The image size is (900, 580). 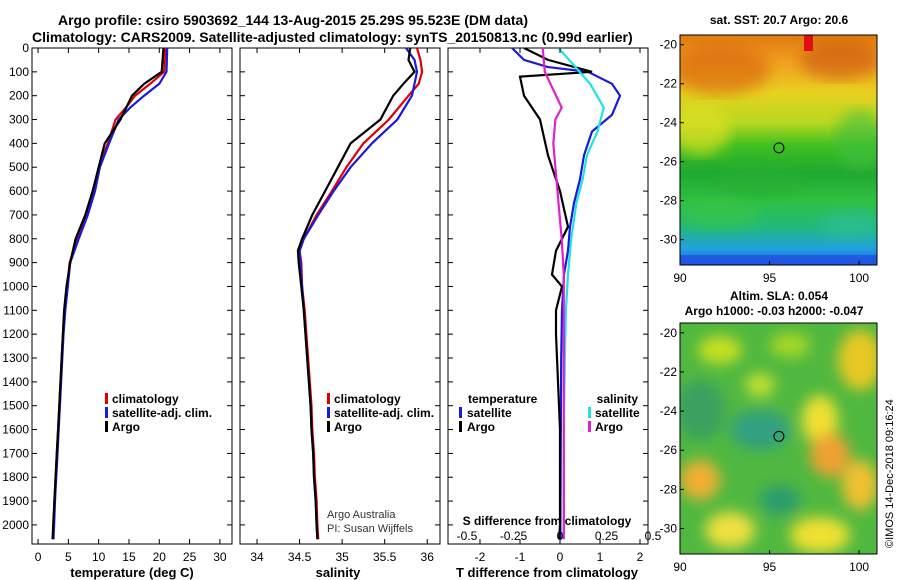 What do you see at coordinates (669, 45) in the screenshot?
I see `map-y-tick-label: -20` at bounding box center [669, 45].